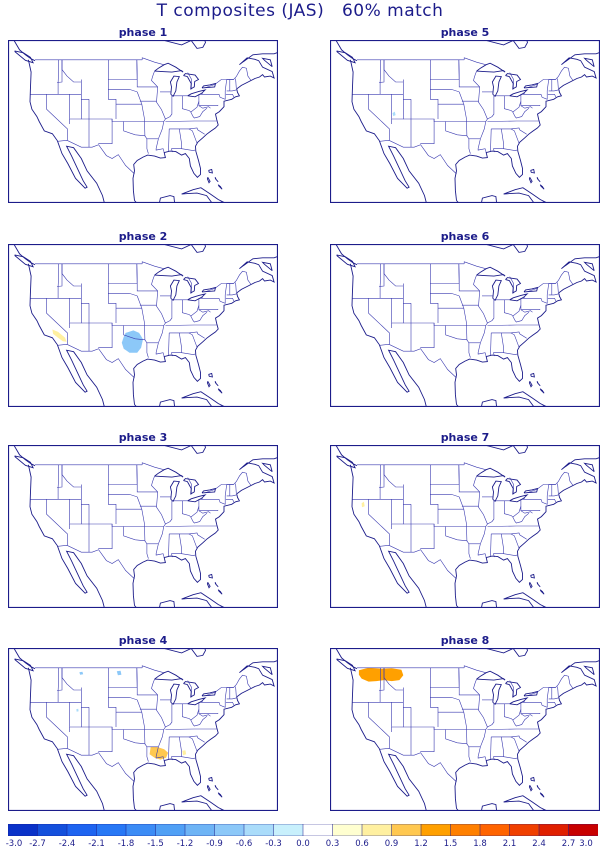 This screenshot has height=851, width=600. I want to click on map-panel: phase 7, so click(465, 526).